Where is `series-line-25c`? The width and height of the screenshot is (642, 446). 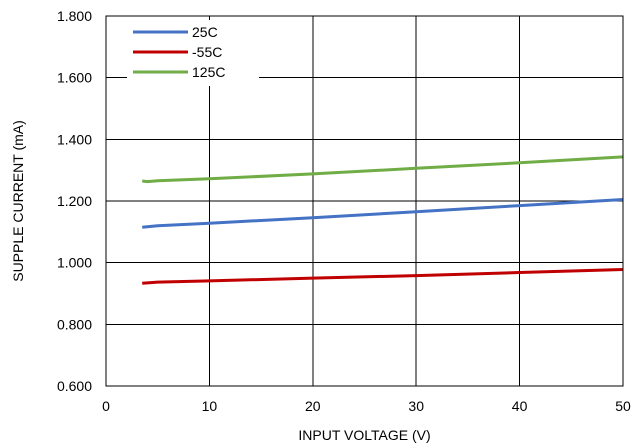
series-line-25c is located at coordinates (383, 213).